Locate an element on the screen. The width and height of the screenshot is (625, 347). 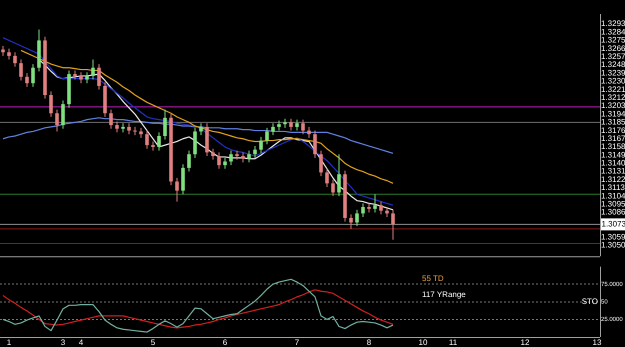
y-tick-label: 1.3185 is located at coordinates (613, 122).